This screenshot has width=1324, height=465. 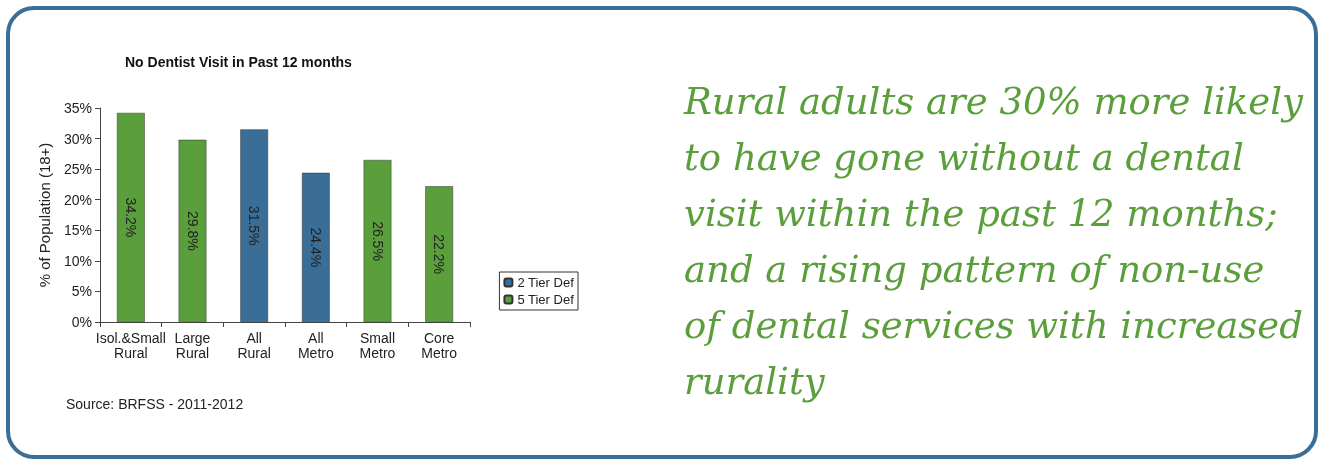 I want to click on legend-label: 5 Tier Def, so click(x=546, y=299).